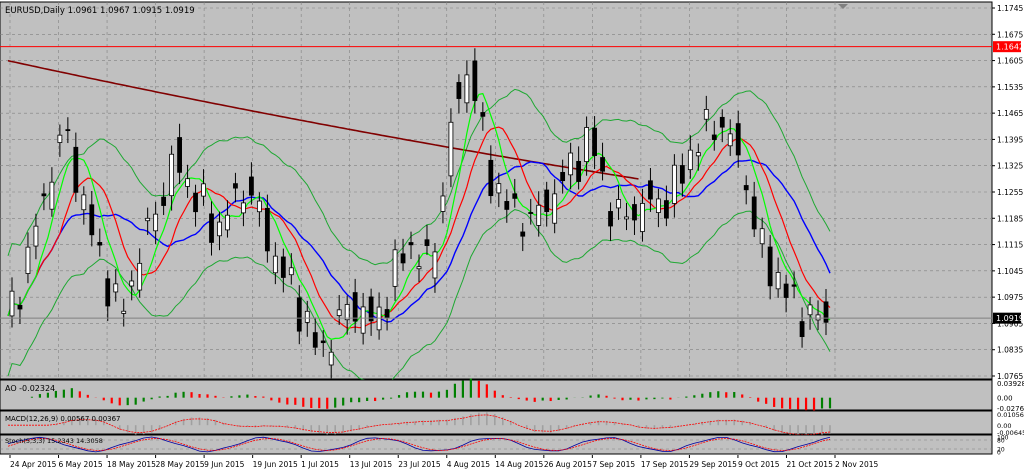  I want to click on ao-pane: AO -0.02324, so click(496, 394).